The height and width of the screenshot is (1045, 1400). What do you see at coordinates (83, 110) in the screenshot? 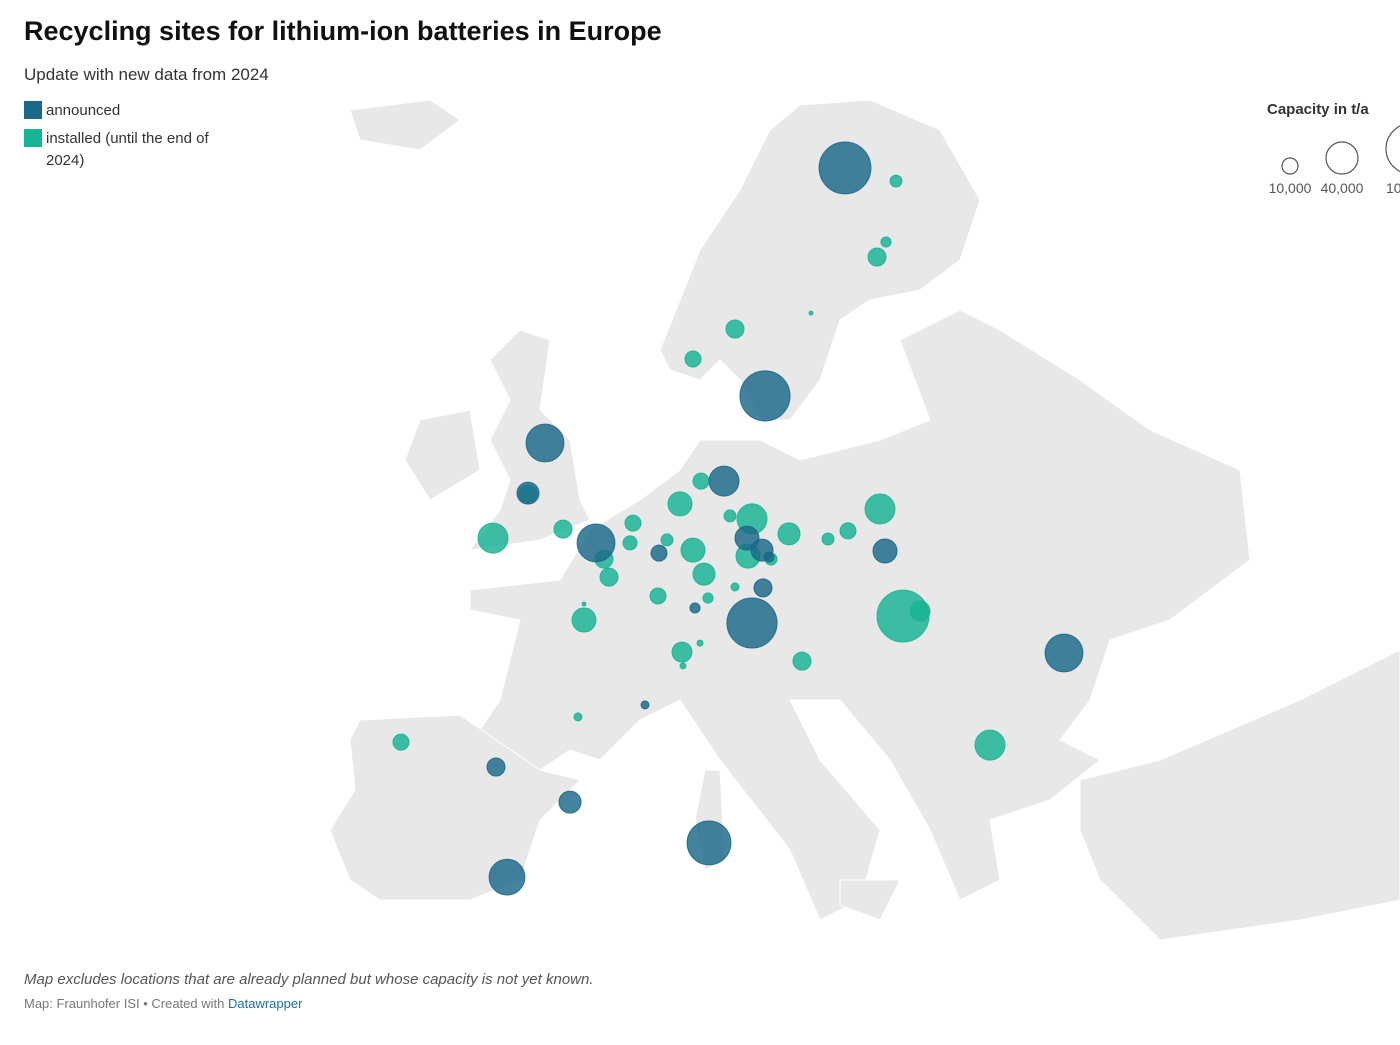
I see `legend-label: announced` at bounding box center [83, 110].